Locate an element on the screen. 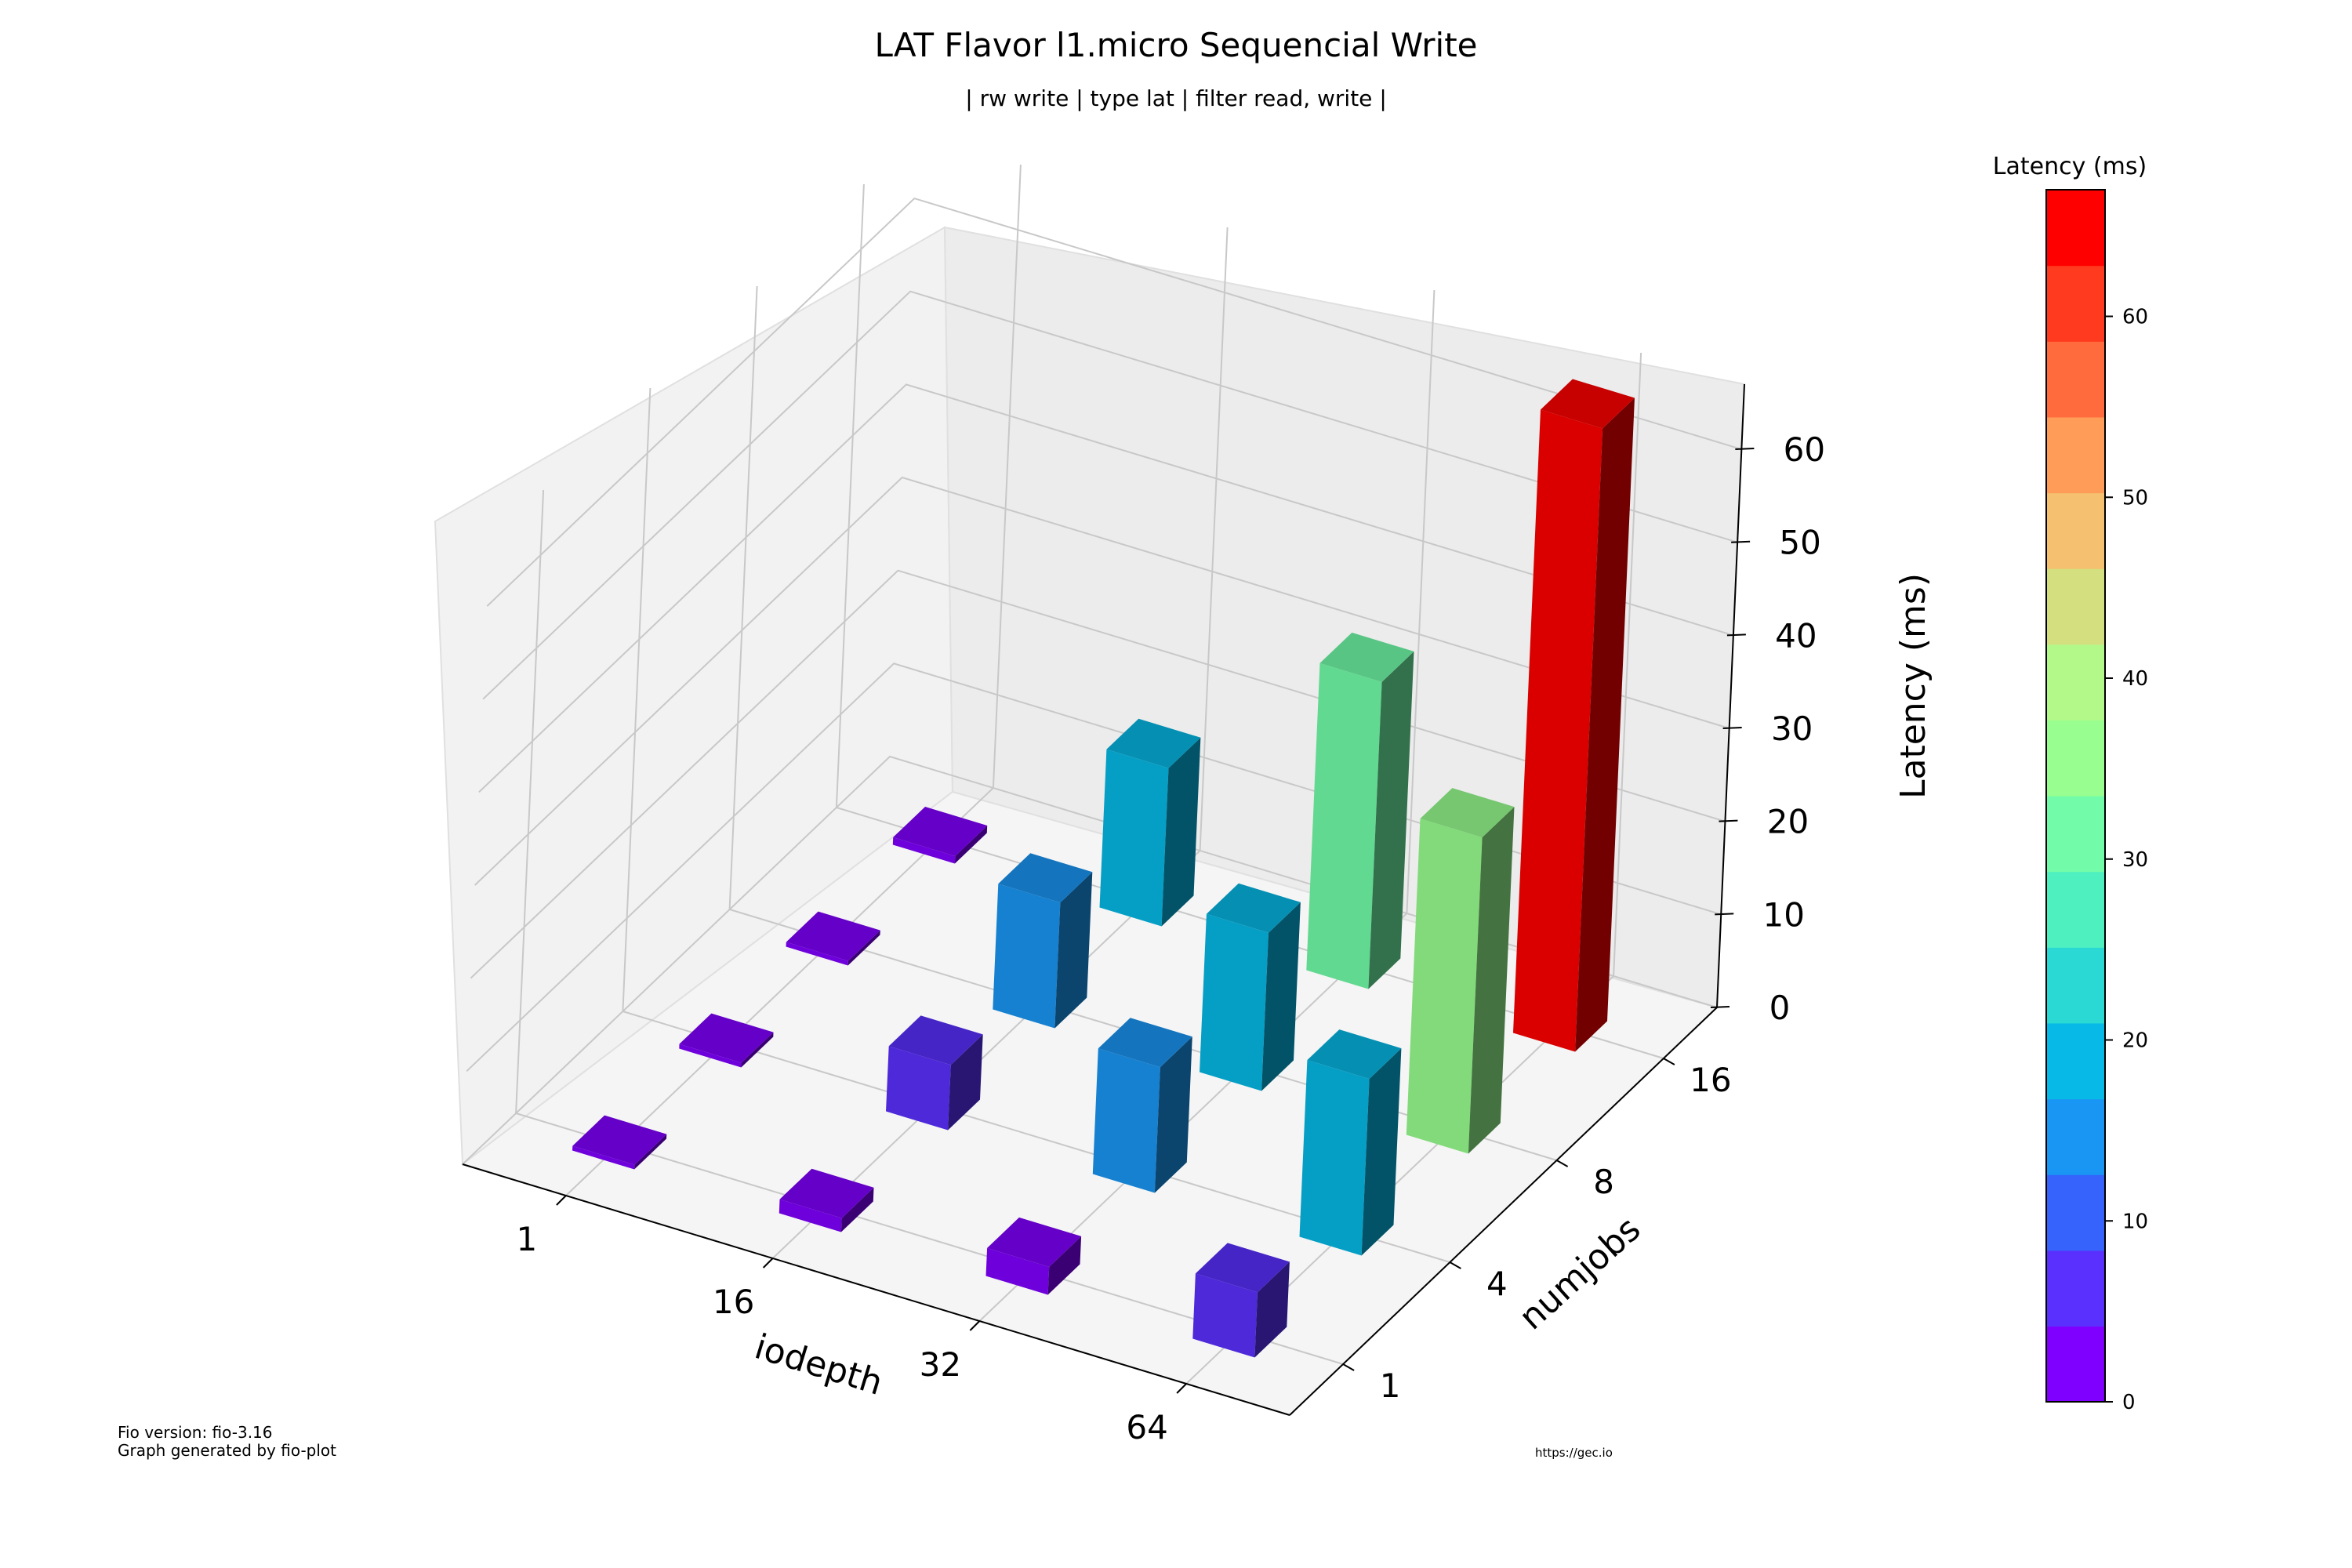 The image size is (2352, 1568). numjobs-axis-line is located at coordinates (1503, 1211).